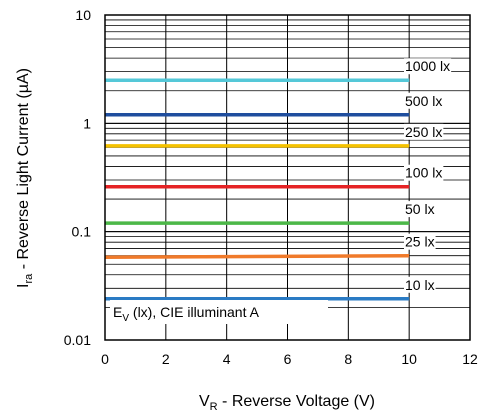  What do you see at coordinates (77, 177) in the screenshot?
I see `y-tick-labels: 0.01 0.1 1 10` at bounding box center [77, 177].